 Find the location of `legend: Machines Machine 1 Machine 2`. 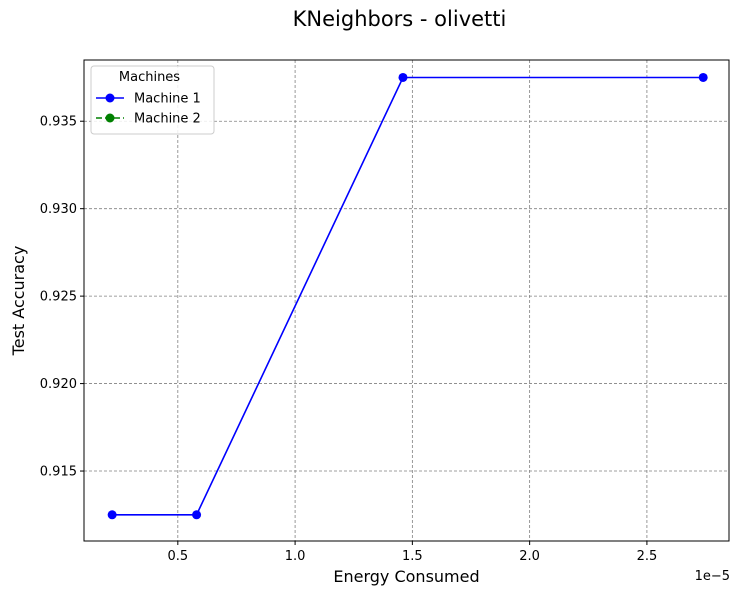

legend: Machines Machine 1 Machine 2 is located at coordinates (152, 100).